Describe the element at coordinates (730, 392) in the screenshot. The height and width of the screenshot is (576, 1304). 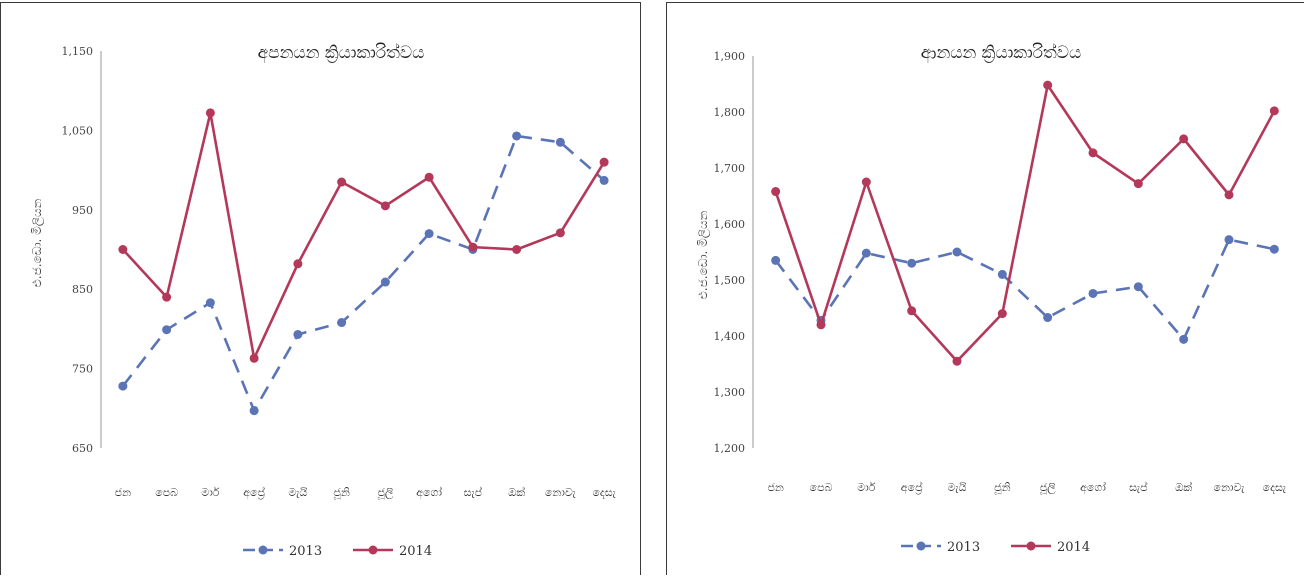
I see `y-tick-label: 1,300` at that location.